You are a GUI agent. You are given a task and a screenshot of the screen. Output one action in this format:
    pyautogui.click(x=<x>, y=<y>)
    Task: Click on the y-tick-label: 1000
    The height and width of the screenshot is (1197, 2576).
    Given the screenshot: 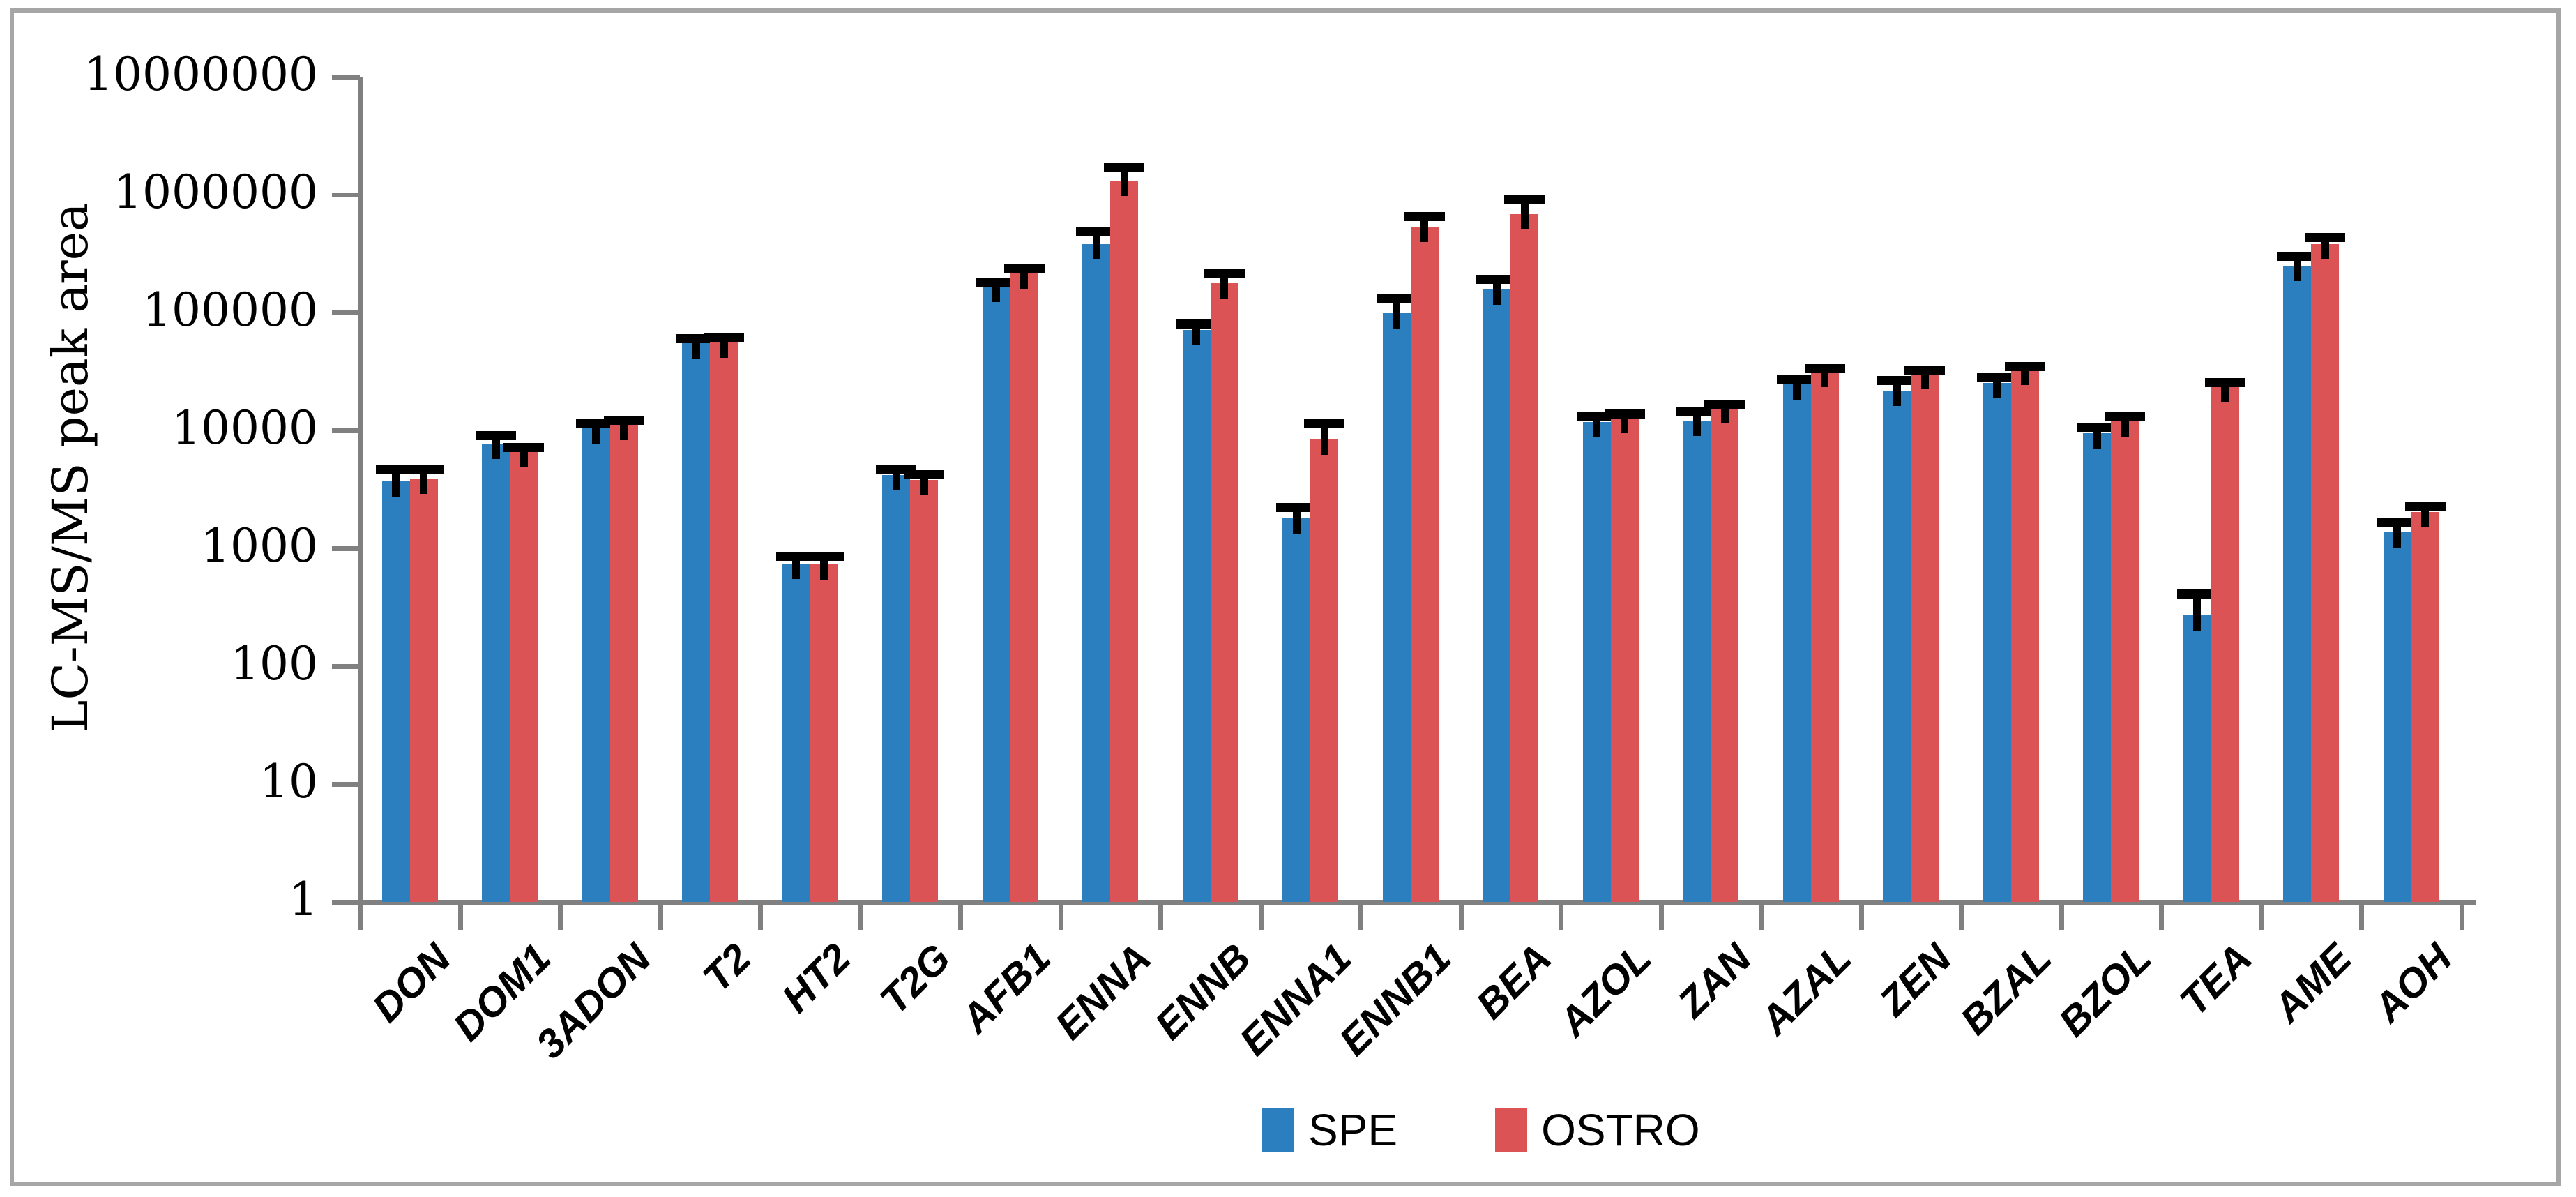 What is the action you would take?
    pyautogui.click(x=259, y=546)
    